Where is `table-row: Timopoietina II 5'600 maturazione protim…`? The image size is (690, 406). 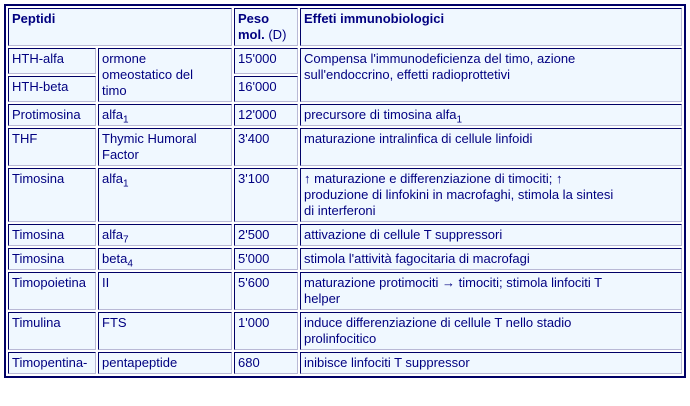
table-row: Timopoietina II 5'600 maturazione protim… is located at coordinates (345, 291).